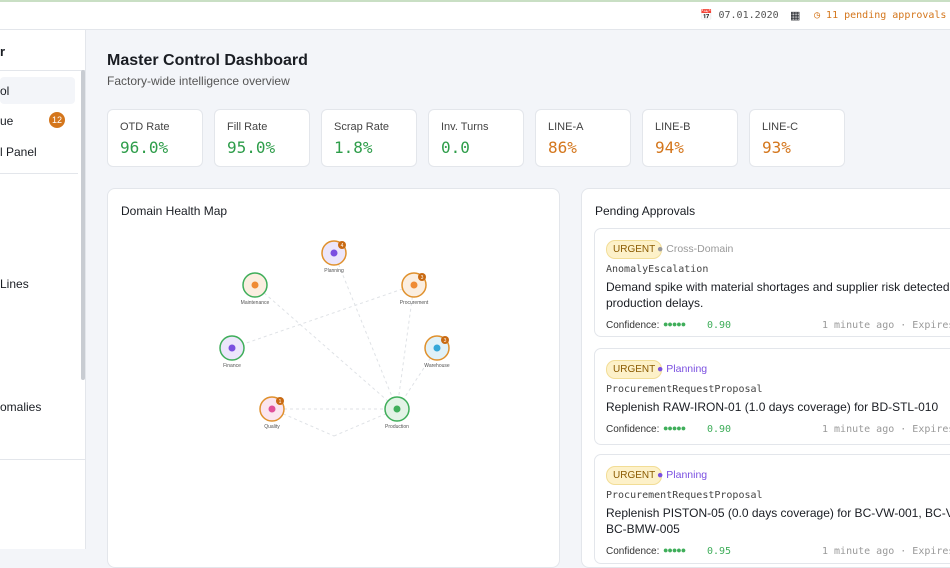  I want to click on kpi-card: Inv. Turns 0.0, so click(476, 138).